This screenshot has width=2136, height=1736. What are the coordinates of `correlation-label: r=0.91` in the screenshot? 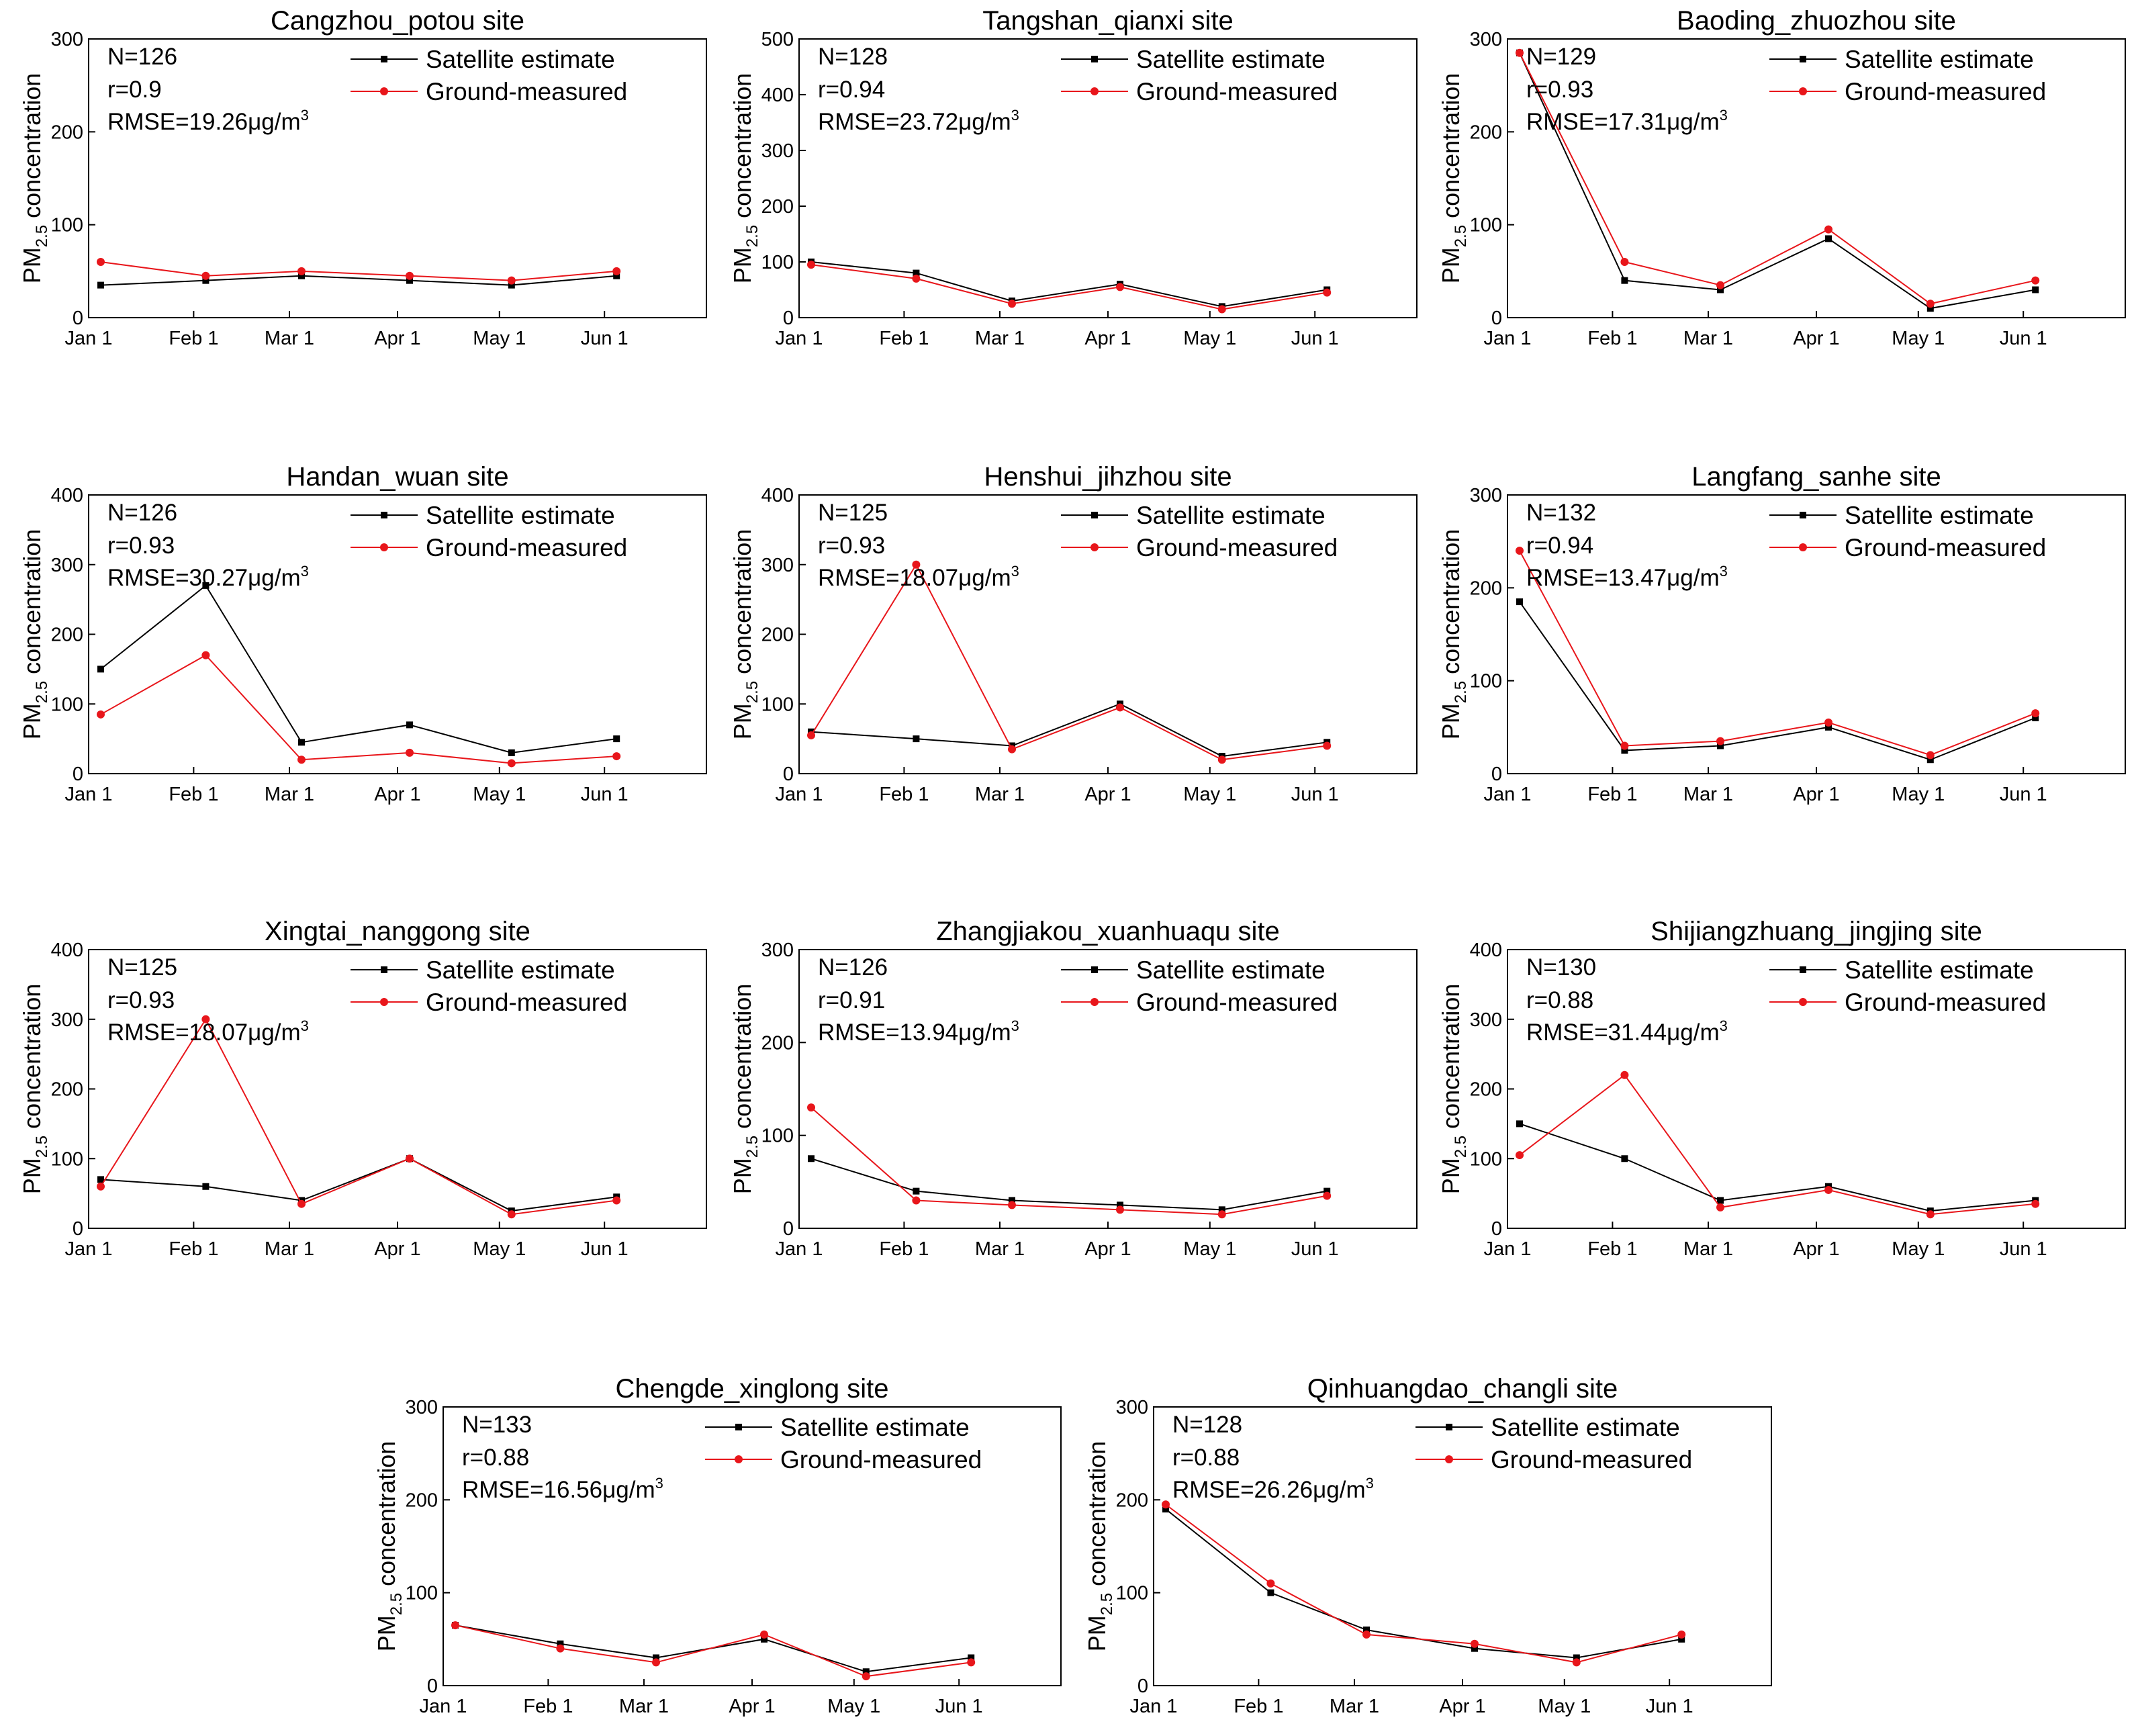 It's located at (851, 1000).